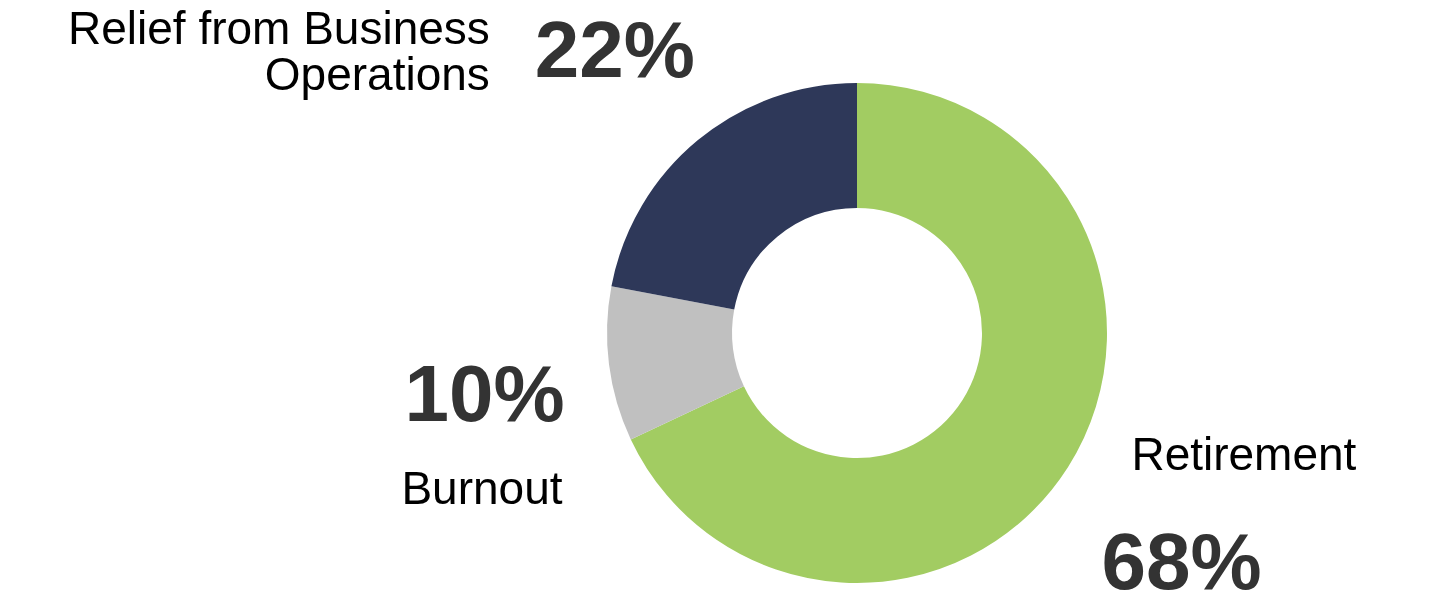  Describe the element at coordinates (614, 49) in the screenshot. I see `data-label: 22%` at that location.